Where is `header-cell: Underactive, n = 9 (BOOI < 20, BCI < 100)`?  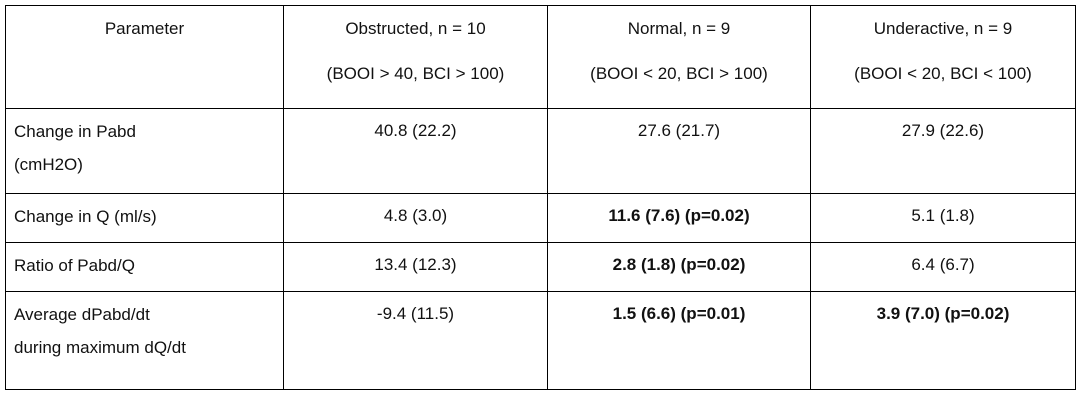
header-cell: Underactive, n = 9 (BOOI < 20, BCI < 100) is located at coordinates (943, 57).